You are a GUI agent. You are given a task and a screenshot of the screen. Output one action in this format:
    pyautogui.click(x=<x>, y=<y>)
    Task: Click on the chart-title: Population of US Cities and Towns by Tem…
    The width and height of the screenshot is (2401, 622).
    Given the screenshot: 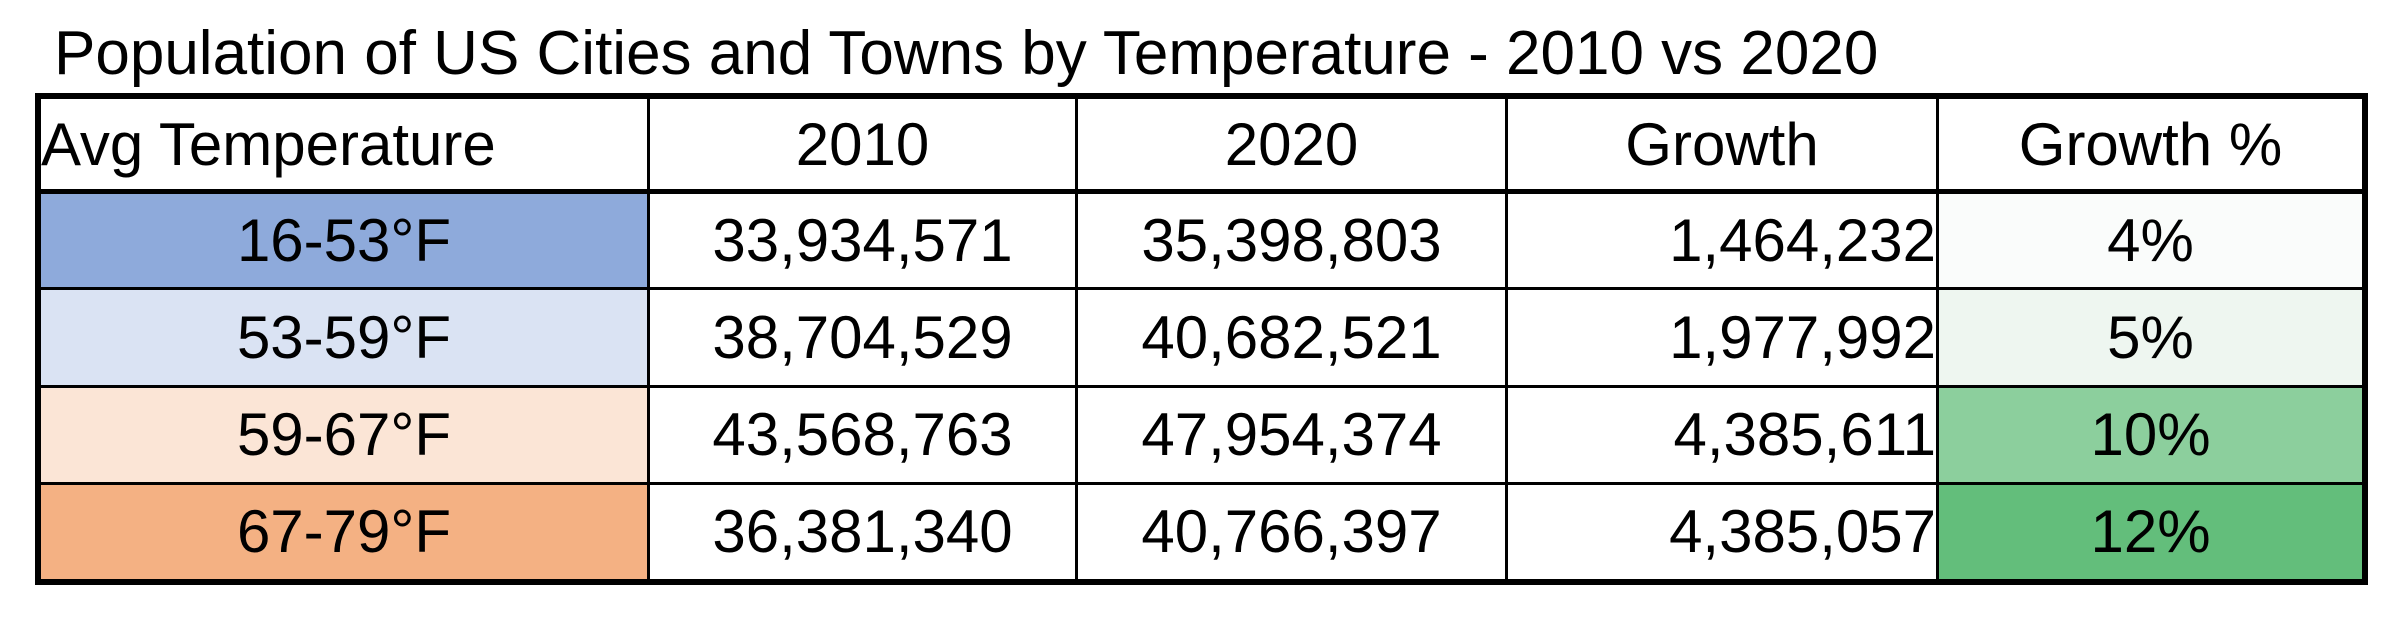 What is the action you would take?
    pyautogui.click(x=966, y=53)
    